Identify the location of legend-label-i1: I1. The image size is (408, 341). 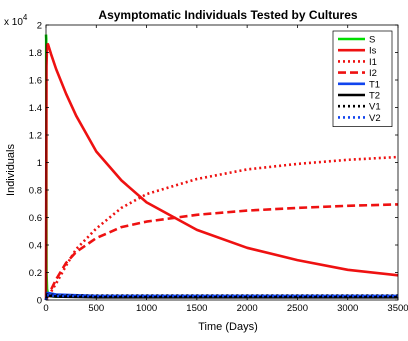
(373, 62).